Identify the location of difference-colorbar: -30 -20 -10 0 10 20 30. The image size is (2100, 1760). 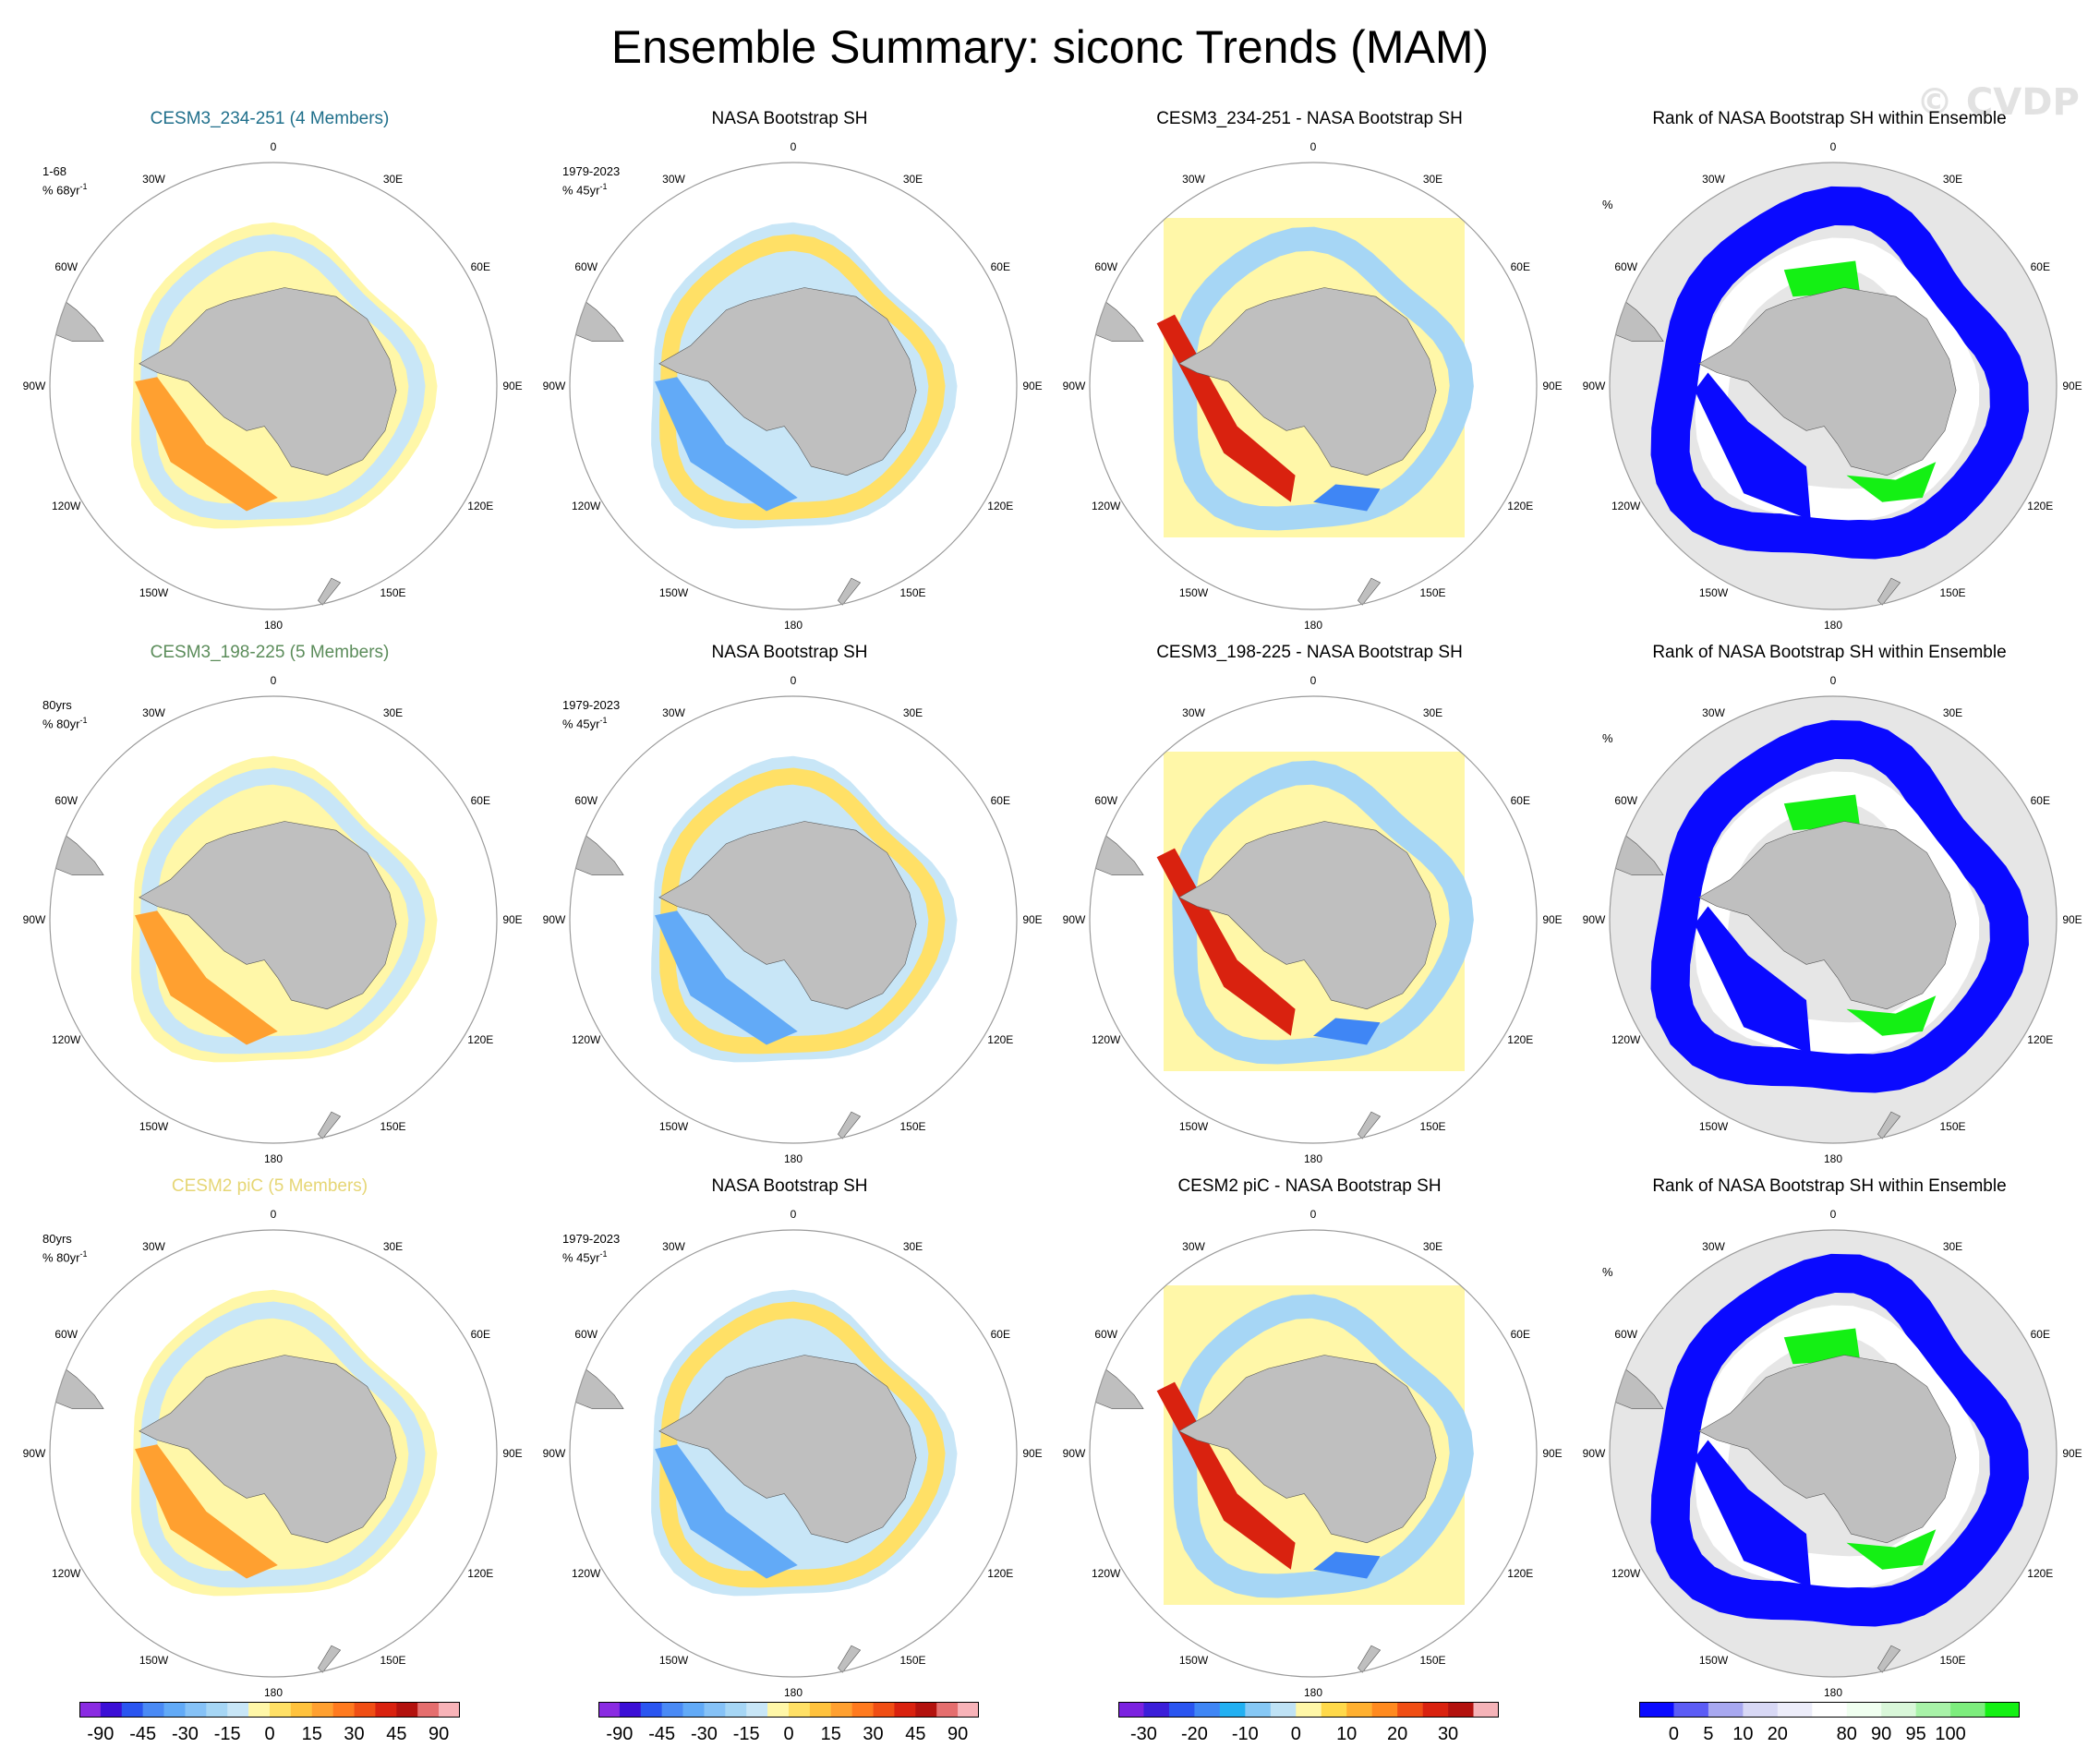
(1381, 1730).